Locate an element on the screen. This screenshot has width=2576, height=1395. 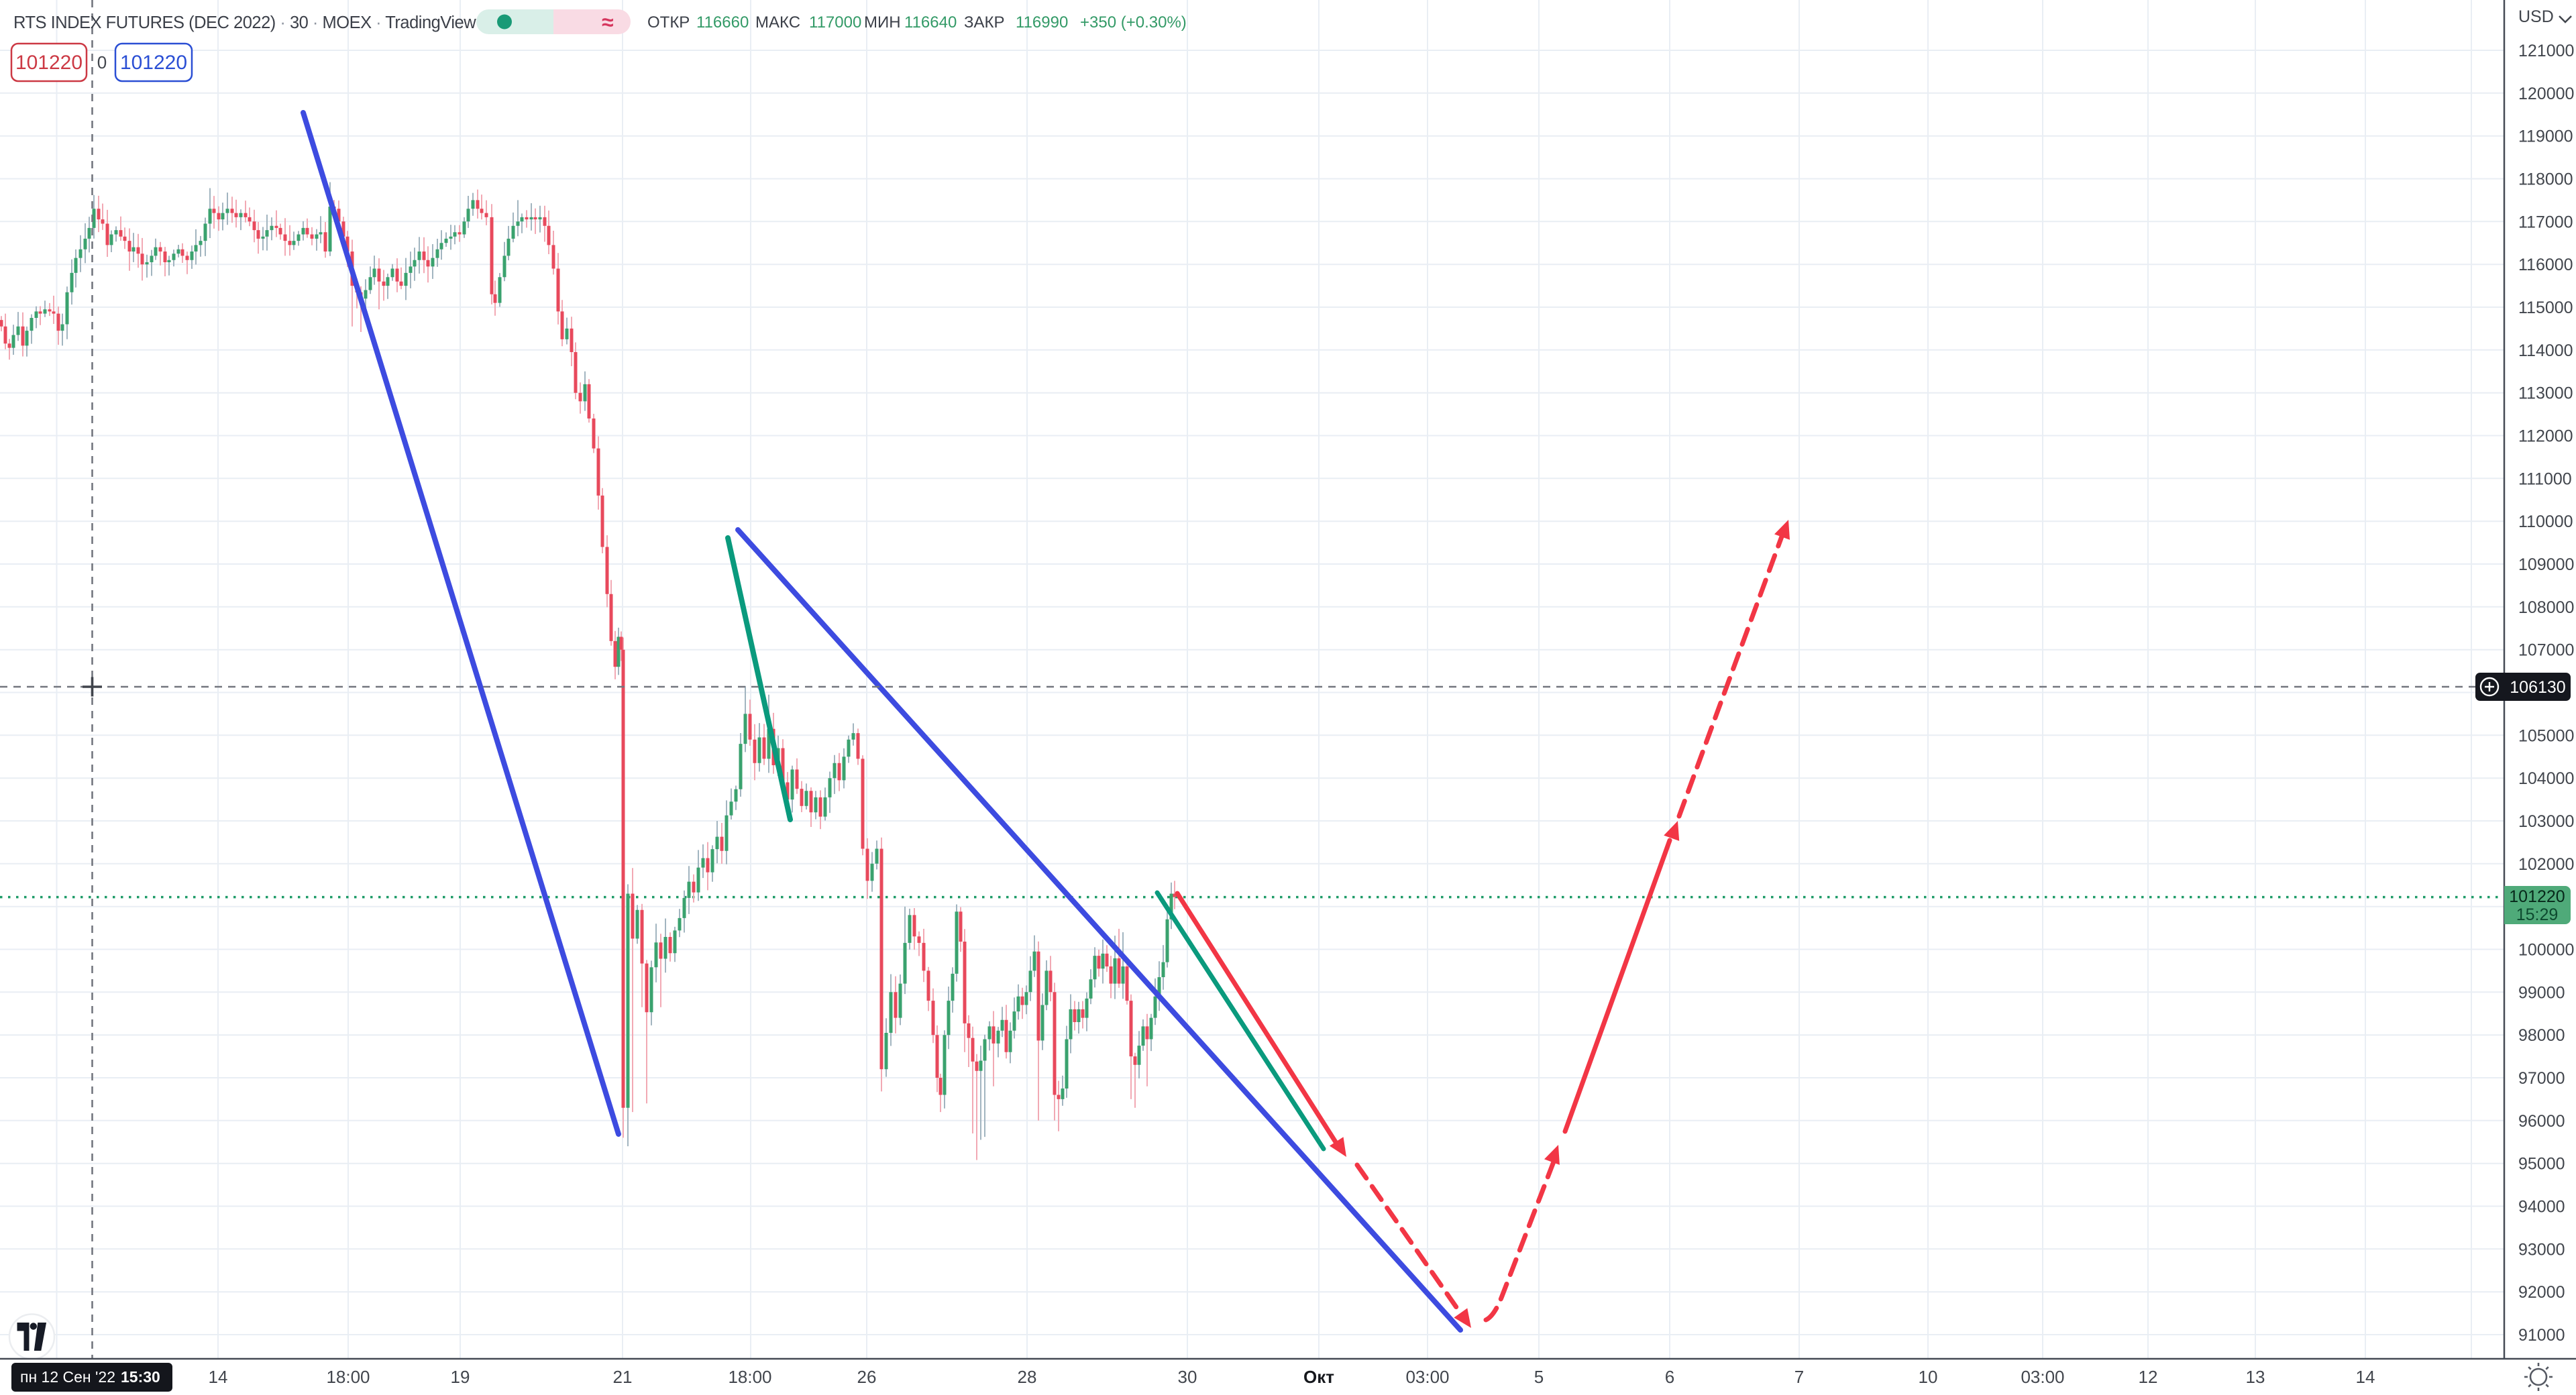
svg-text: Окт is located at coordinates (1318, 1377).